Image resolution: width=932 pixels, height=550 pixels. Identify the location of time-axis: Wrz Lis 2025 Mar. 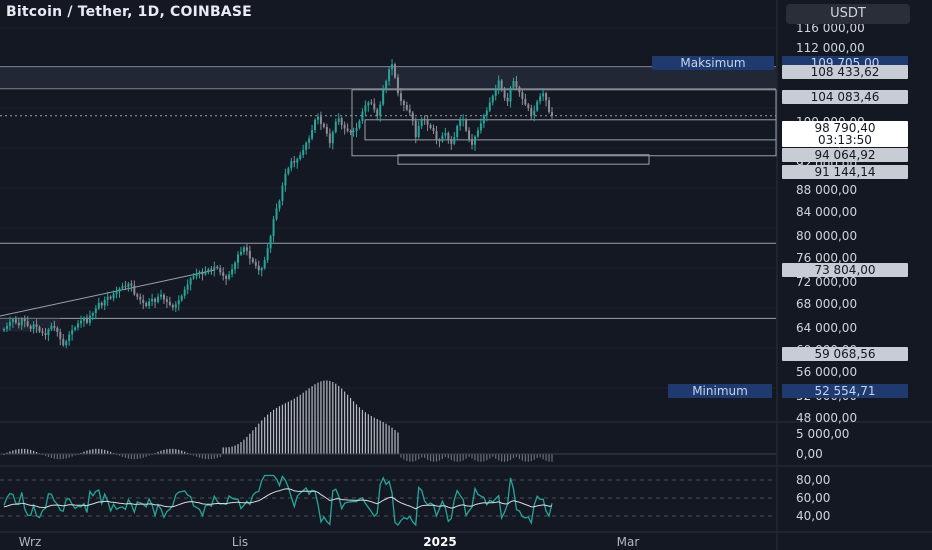
(329, 542).